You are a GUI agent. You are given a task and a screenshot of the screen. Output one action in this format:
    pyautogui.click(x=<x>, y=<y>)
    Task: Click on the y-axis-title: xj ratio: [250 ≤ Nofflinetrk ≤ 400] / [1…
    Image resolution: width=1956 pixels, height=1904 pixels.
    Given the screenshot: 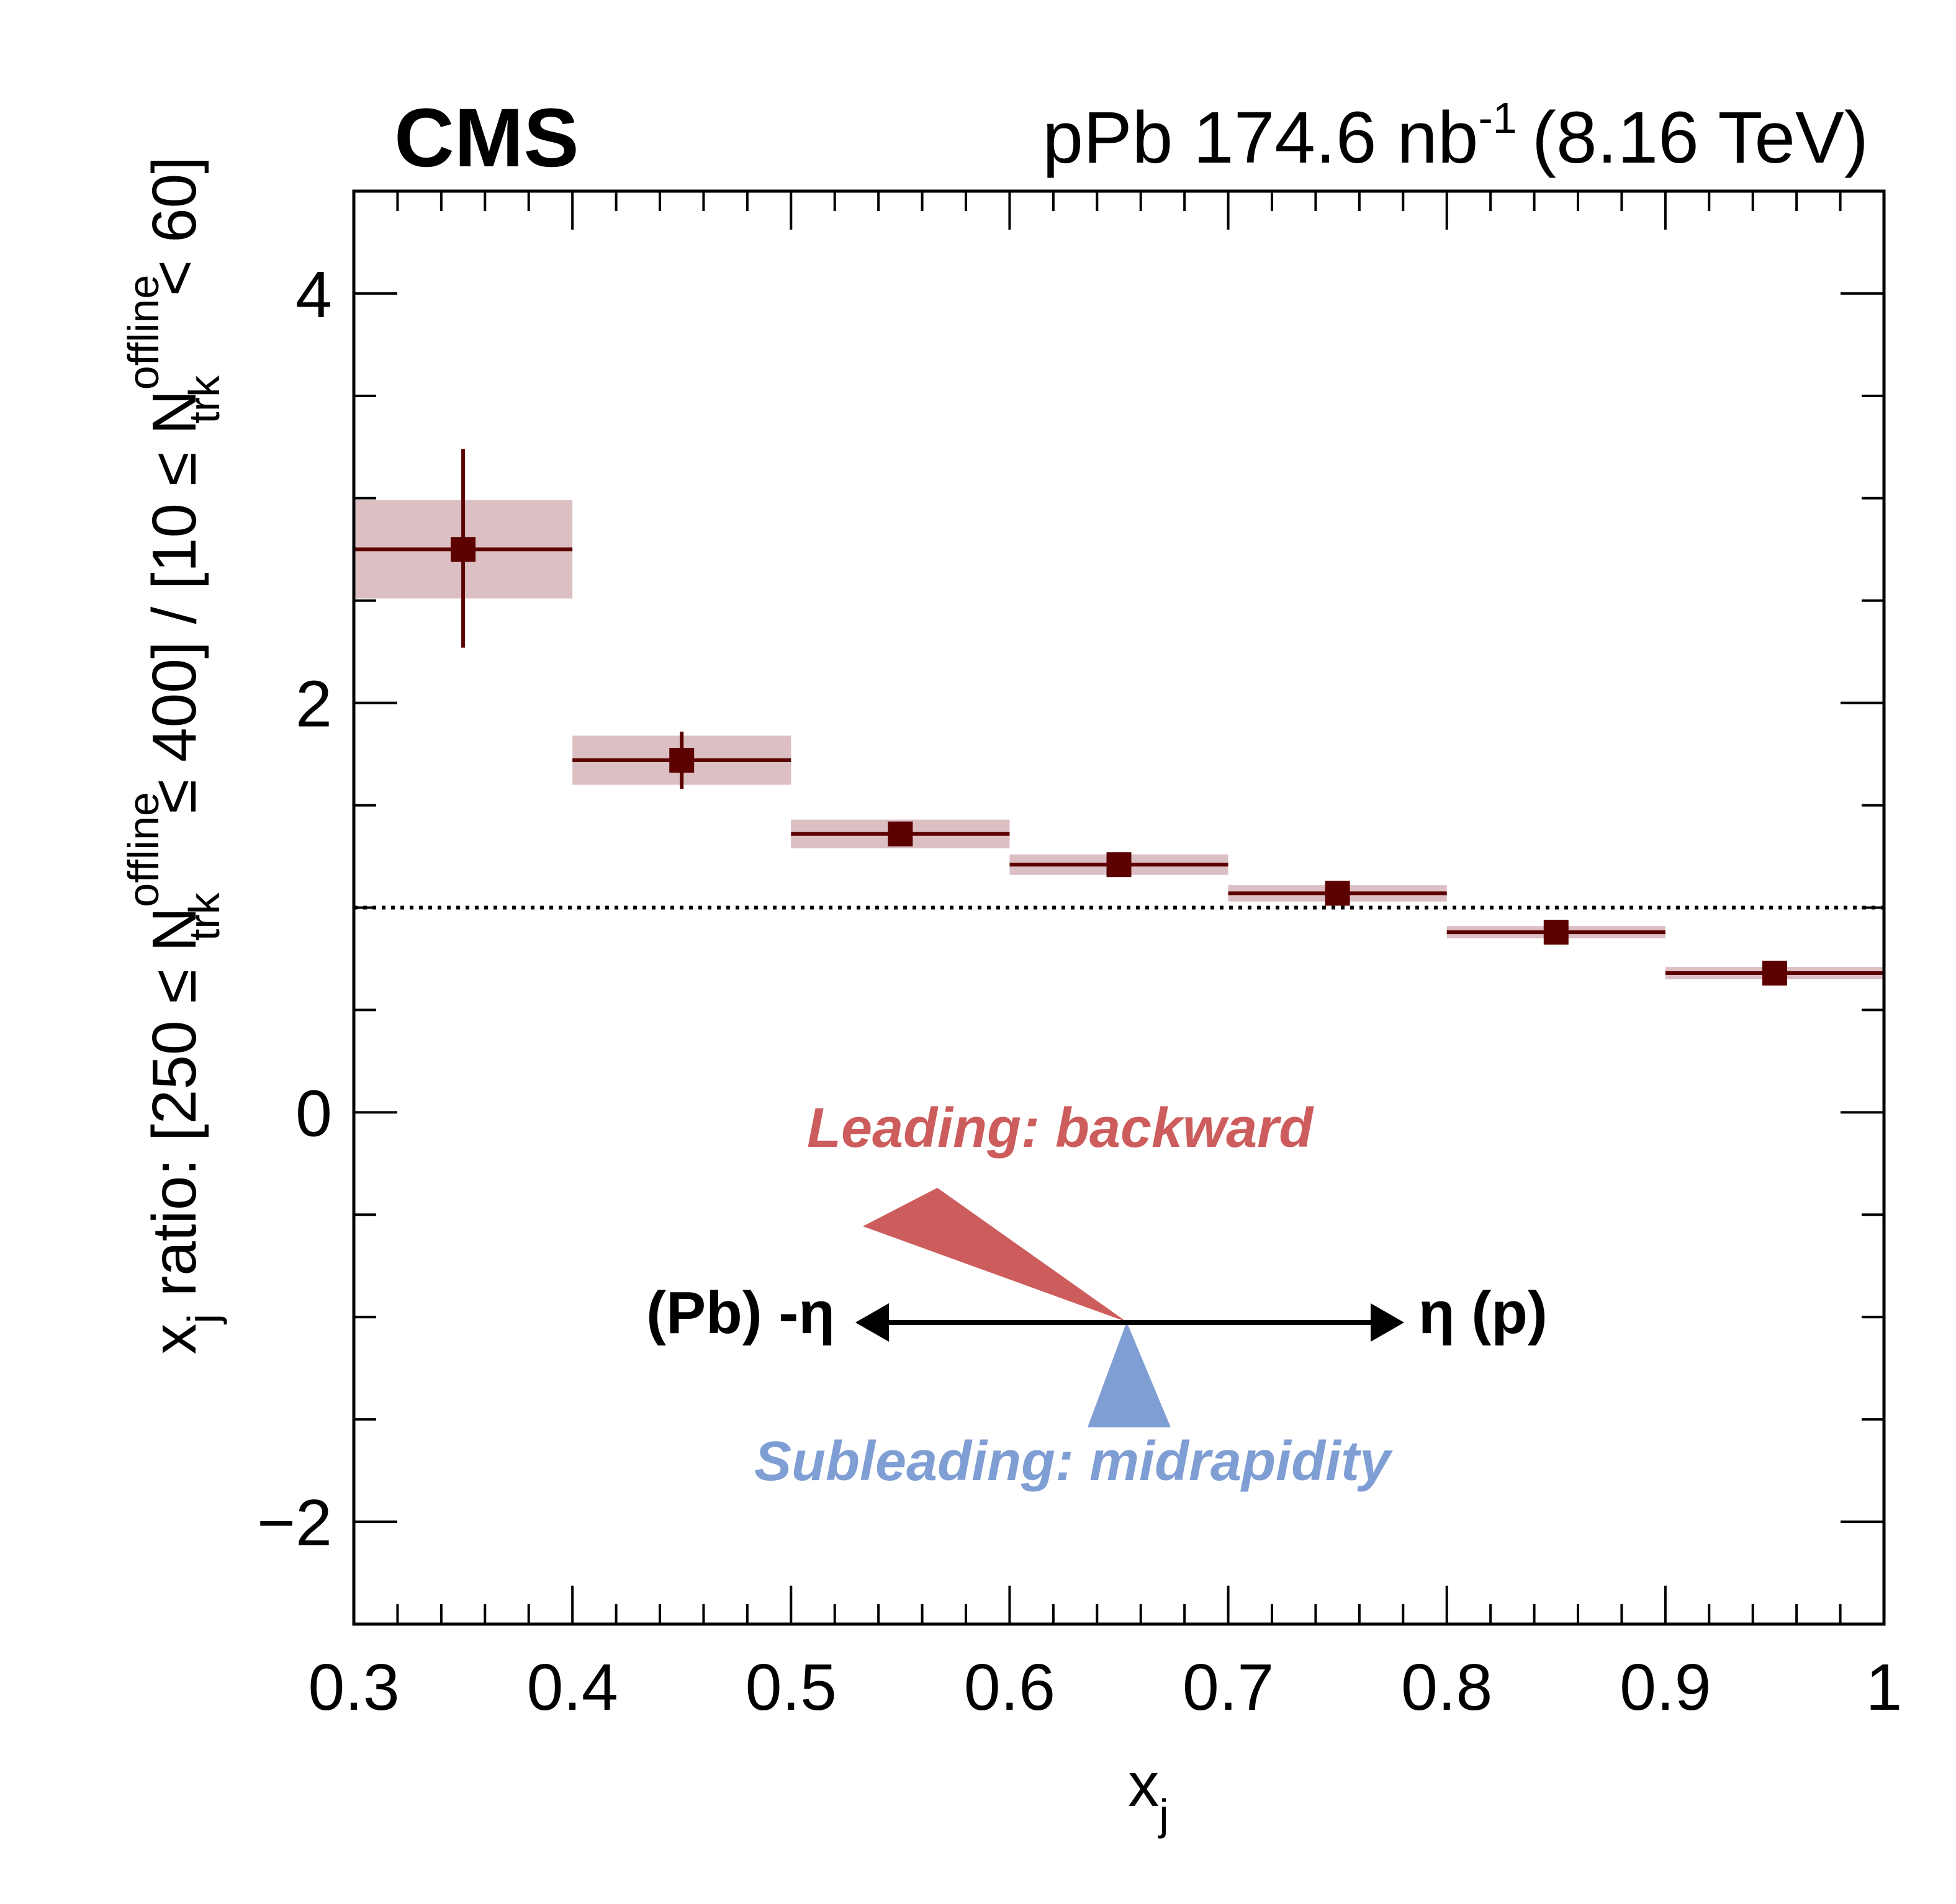 What is the action you would take?
    pyautogui.click(x=173, y=755)
    